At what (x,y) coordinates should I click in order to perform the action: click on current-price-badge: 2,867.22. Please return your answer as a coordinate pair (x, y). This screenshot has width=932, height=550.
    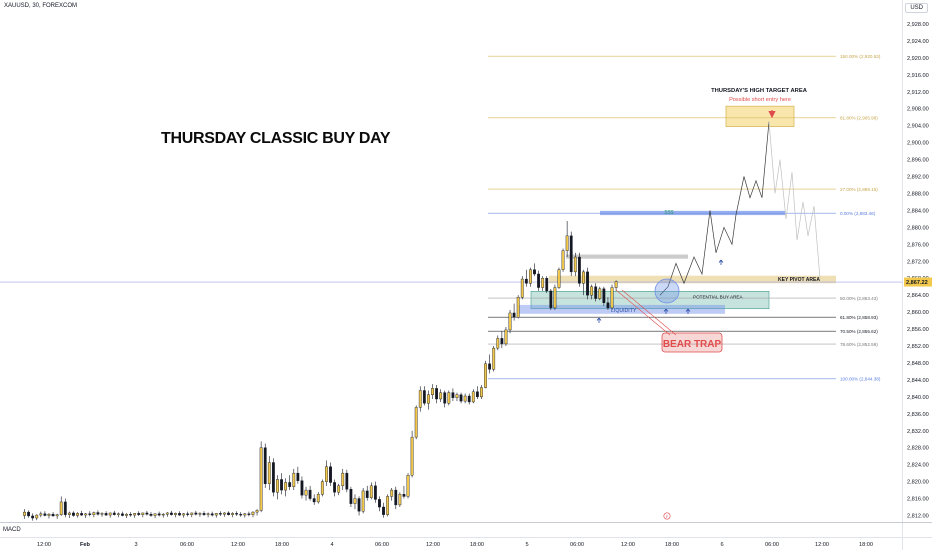
    Looking at the image, I should click on (918, 282).